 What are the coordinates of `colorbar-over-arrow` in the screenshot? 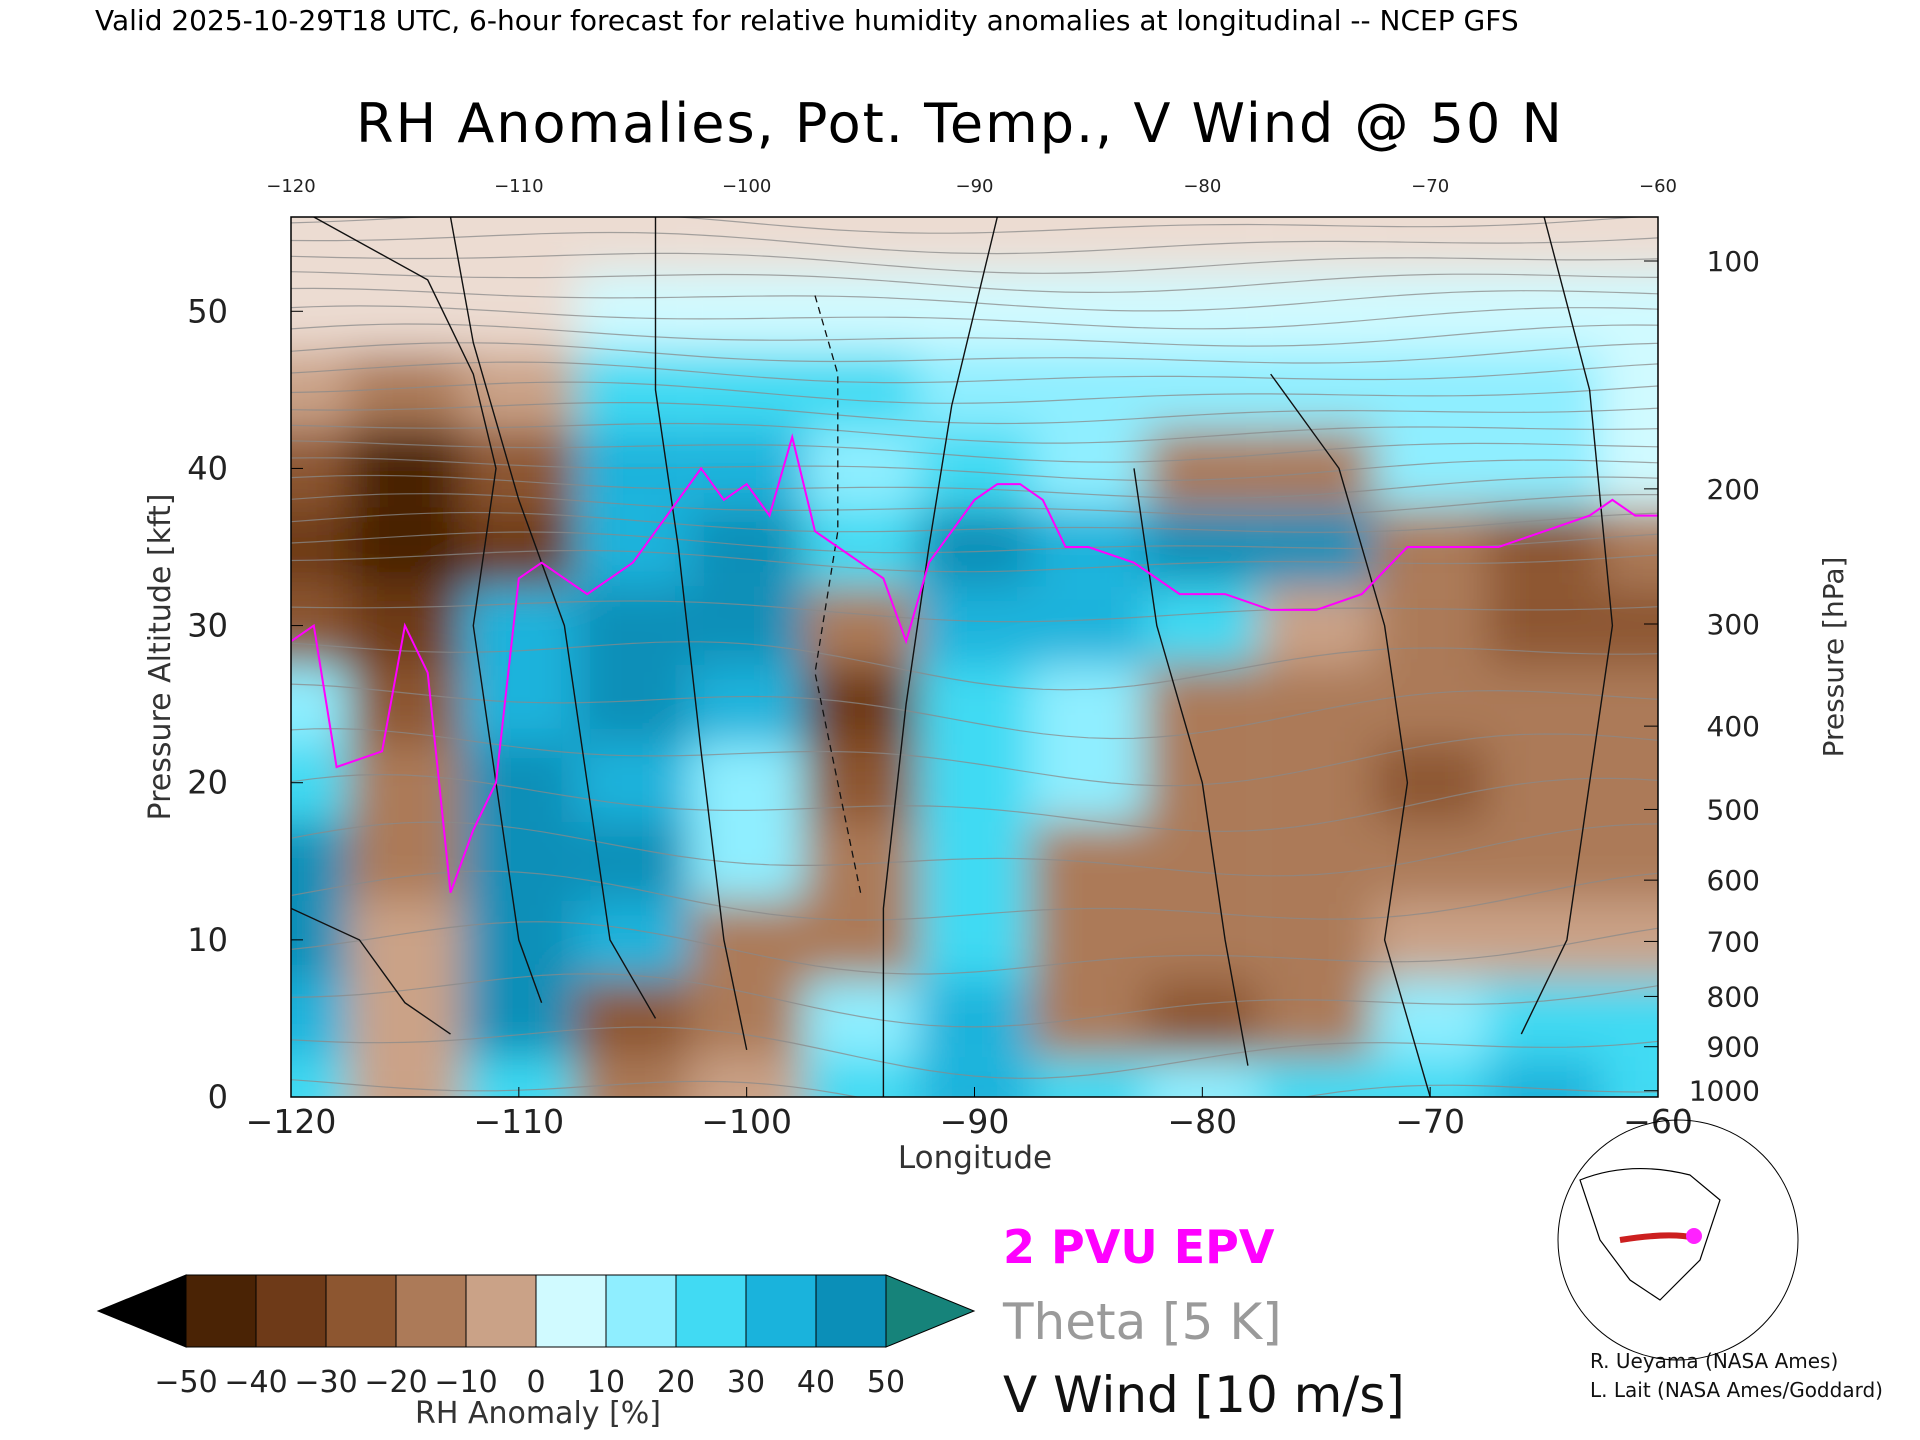 It's located at (930, 1311).